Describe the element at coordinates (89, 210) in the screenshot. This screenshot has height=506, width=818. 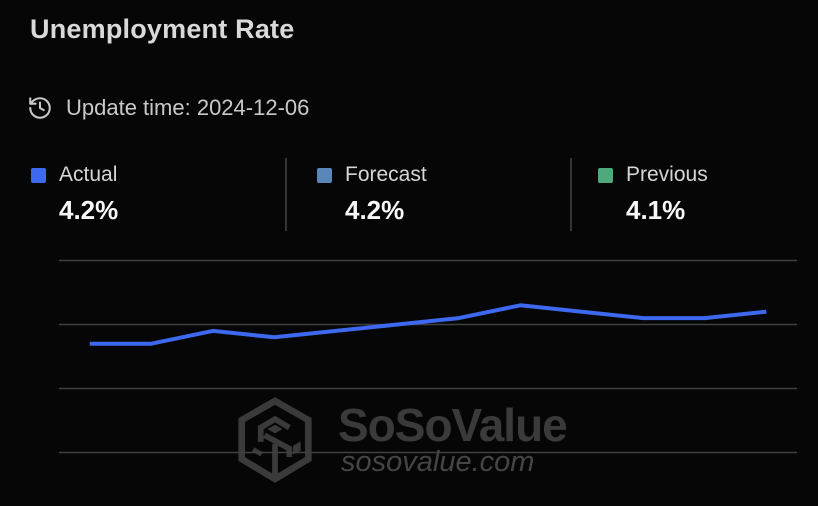
I see `actual-value: 4.2%` at that location.